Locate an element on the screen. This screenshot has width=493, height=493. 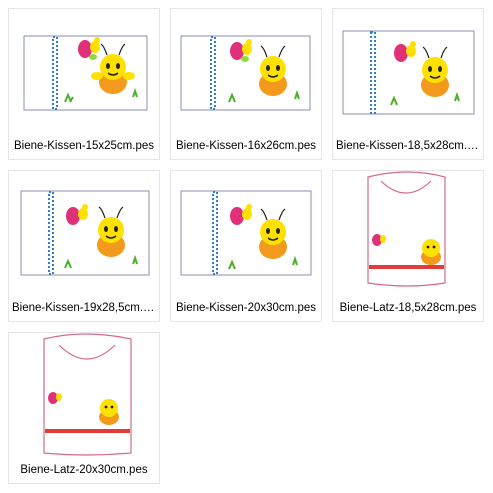
file-name: Biene-Kissen-20x30cm.pes is located at coordinates (246, 308).